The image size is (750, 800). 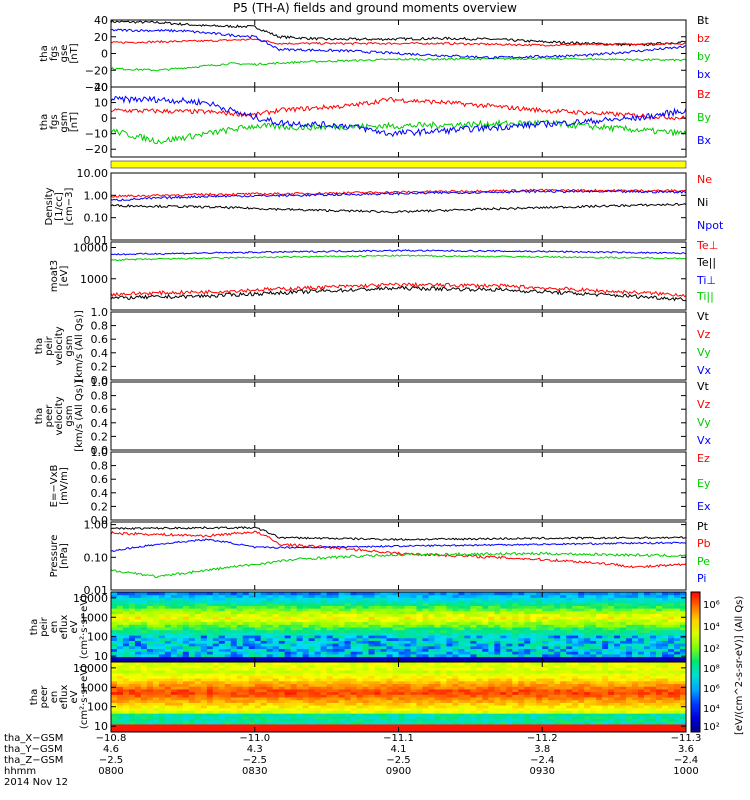 What do you see at coordinates (704, 440) in the screenshot?
I see `legend-entry: Vx` at bounding box center [704, 440].